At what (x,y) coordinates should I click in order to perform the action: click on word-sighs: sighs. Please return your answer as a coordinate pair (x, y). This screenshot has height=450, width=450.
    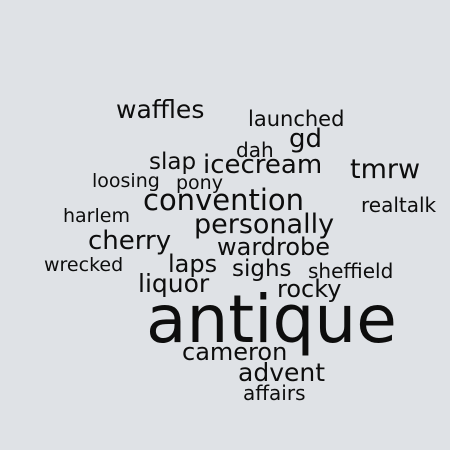
    Looking at the image, I should click on (262, 269).